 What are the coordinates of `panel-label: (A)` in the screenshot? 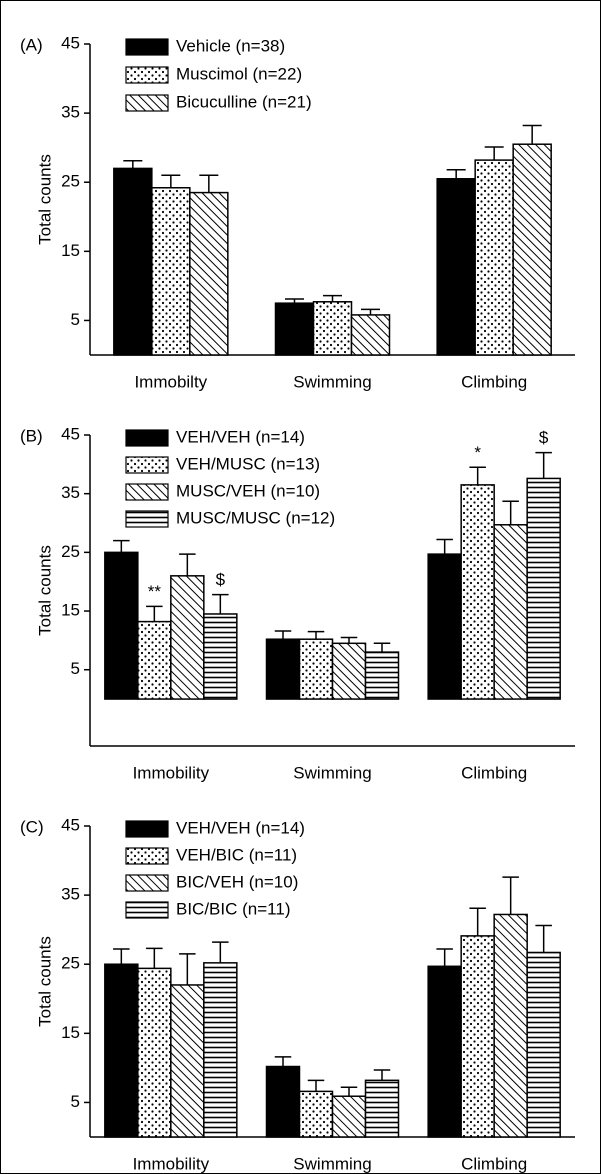 It's located at (31, 44).